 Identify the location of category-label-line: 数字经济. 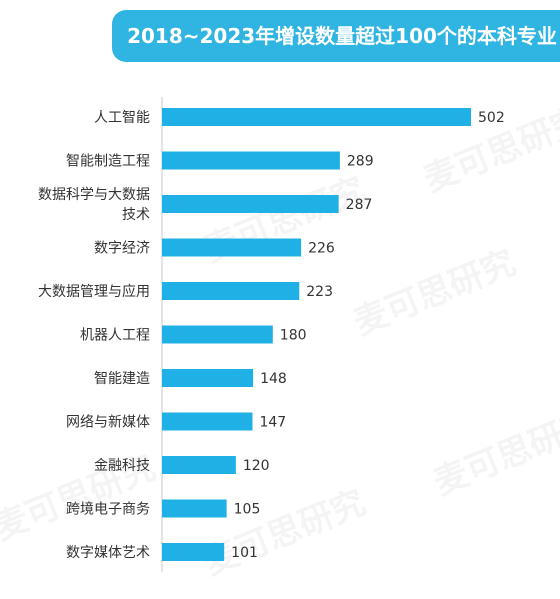
(122, 249).